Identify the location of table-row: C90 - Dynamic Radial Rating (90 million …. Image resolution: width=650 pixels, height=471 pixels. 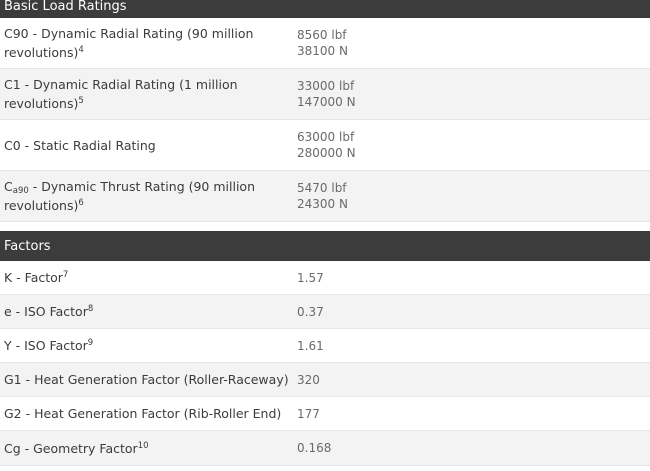
(325, 43).